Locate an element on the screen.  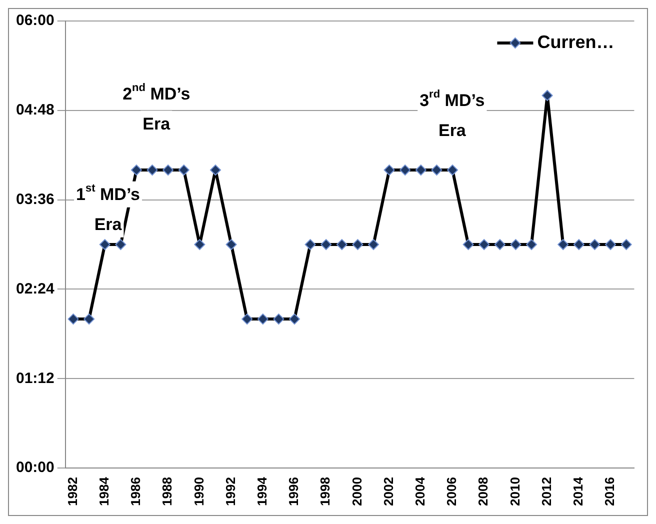
x-tick-label: 1990 is located at coordinates (198, 491).